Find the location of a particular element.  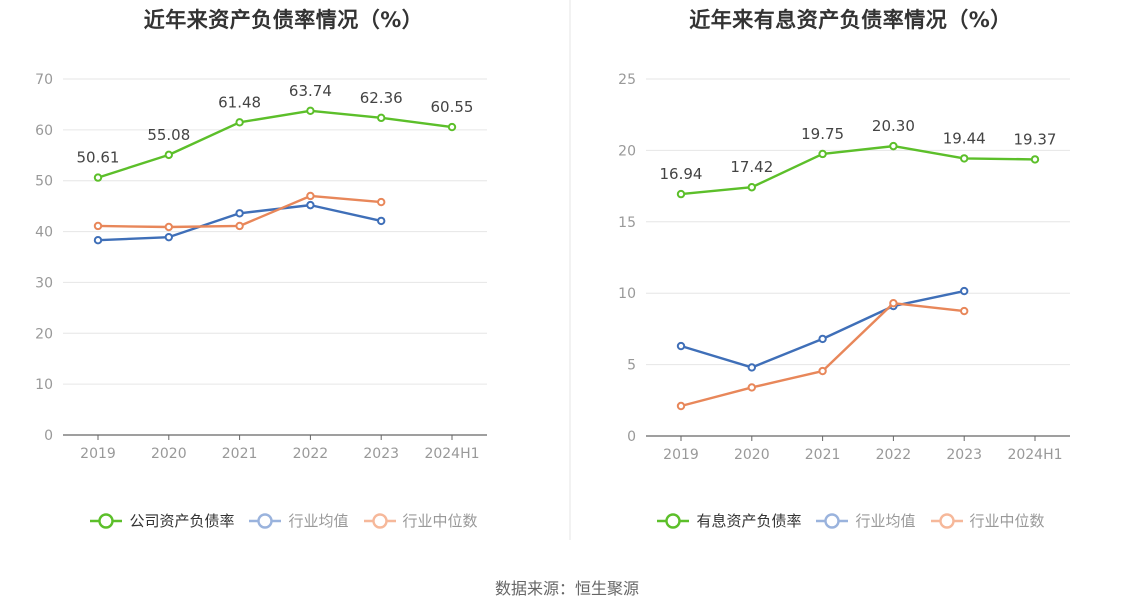

series-line-industry-median is located at coordinates (822, 354).